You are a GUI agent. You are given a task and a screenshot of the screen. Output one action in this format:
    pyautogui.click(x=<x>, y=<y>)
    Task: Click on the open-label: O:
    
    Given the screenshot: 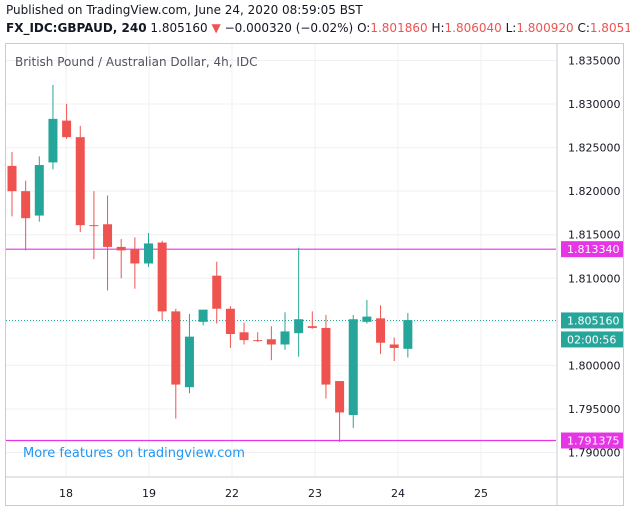 What is the action you would take?
    pyautogui.click(x=364, y=28)
    